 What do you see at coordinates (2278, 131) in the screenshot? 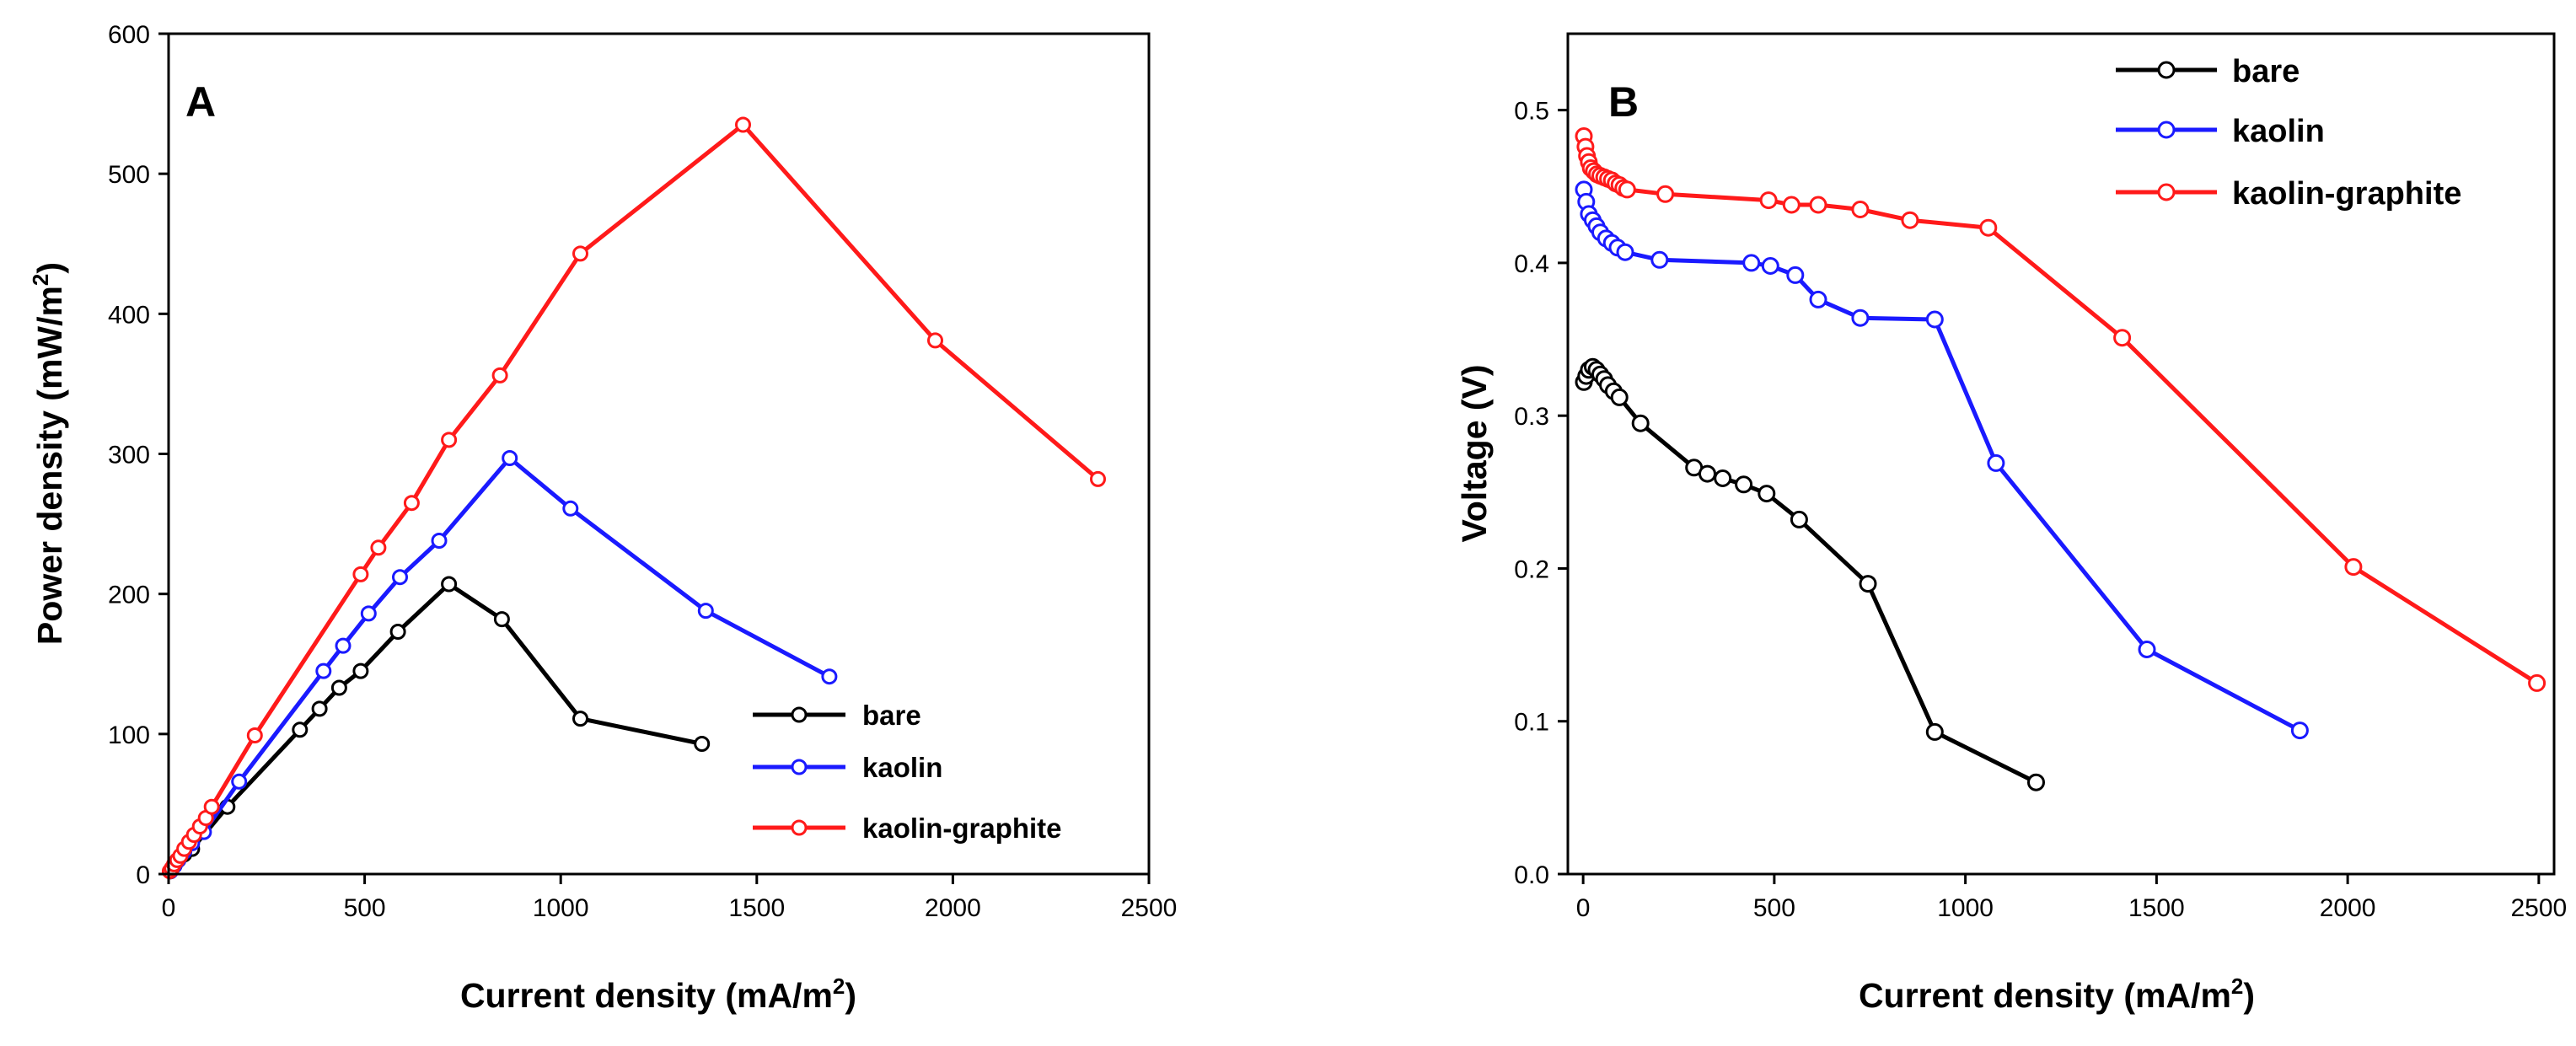
I see `chart-b-legend-label-kaolin: kaolin` at bounding box center [2278, 131].